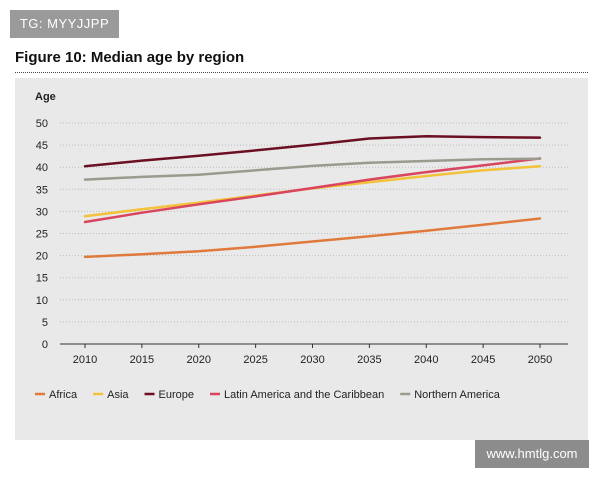 The width and height of the screenshot is (600, 480). I want to click on legend-item-africa: Africa, so click(56, 395).